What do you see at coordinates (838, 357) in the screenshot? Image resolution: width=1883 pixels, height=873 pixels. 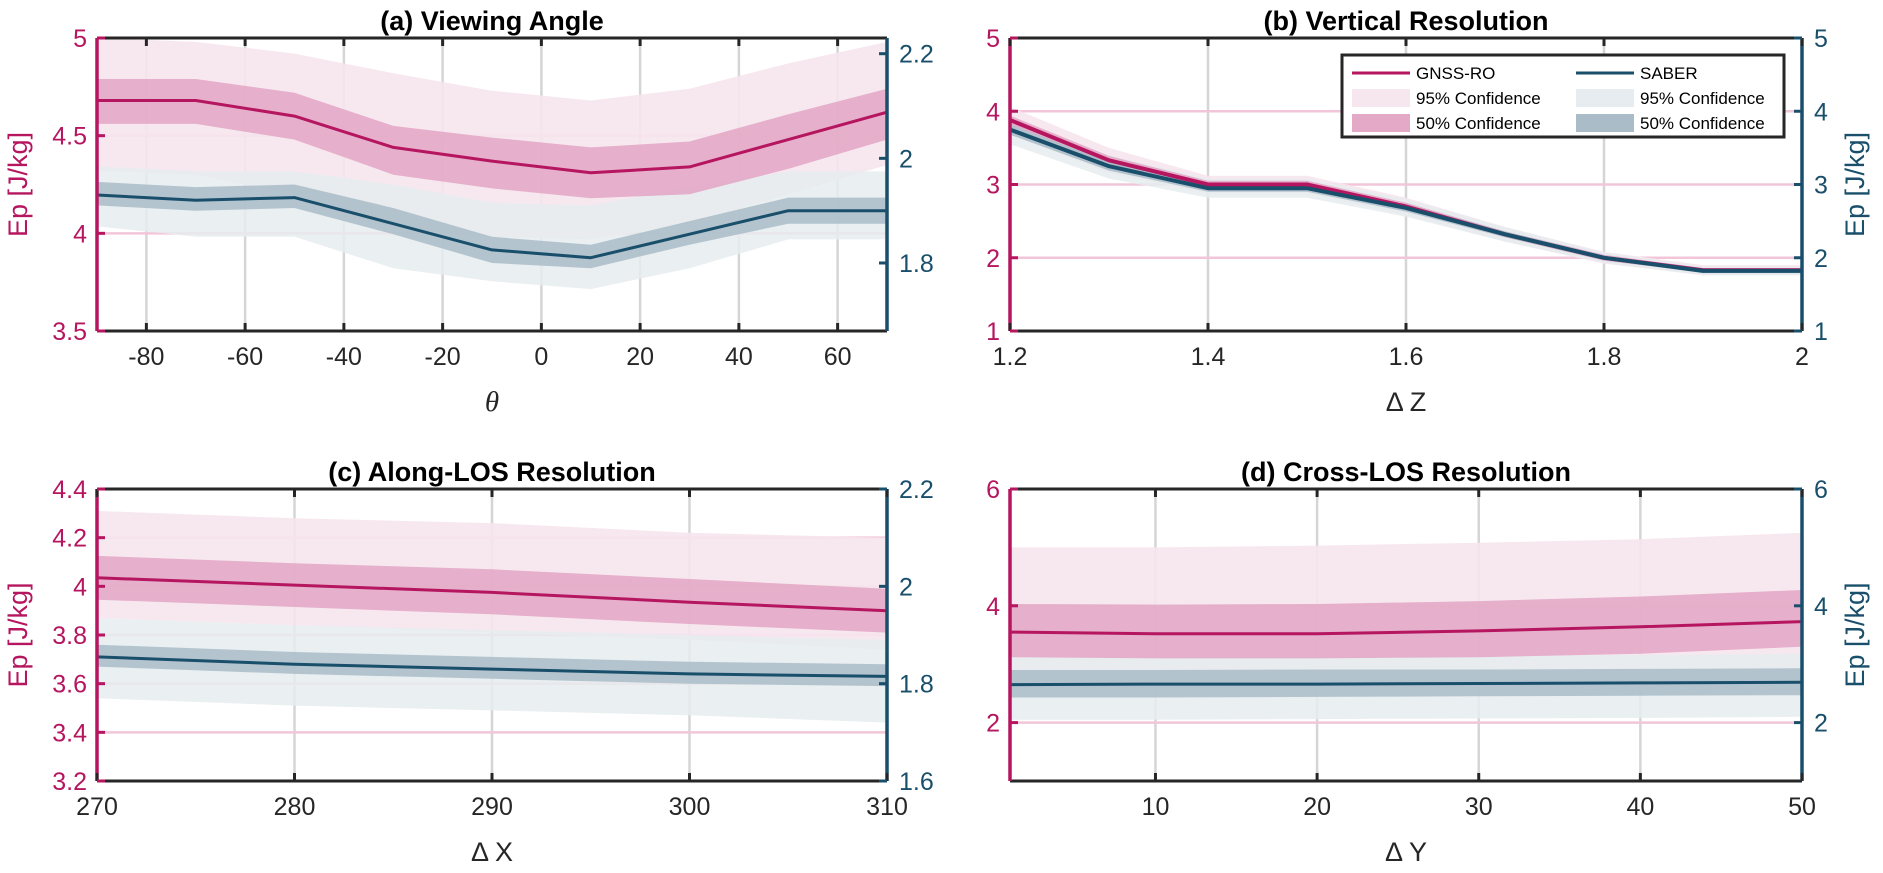 I see `x-tick-label: 60` at bounding box center [838, 357].